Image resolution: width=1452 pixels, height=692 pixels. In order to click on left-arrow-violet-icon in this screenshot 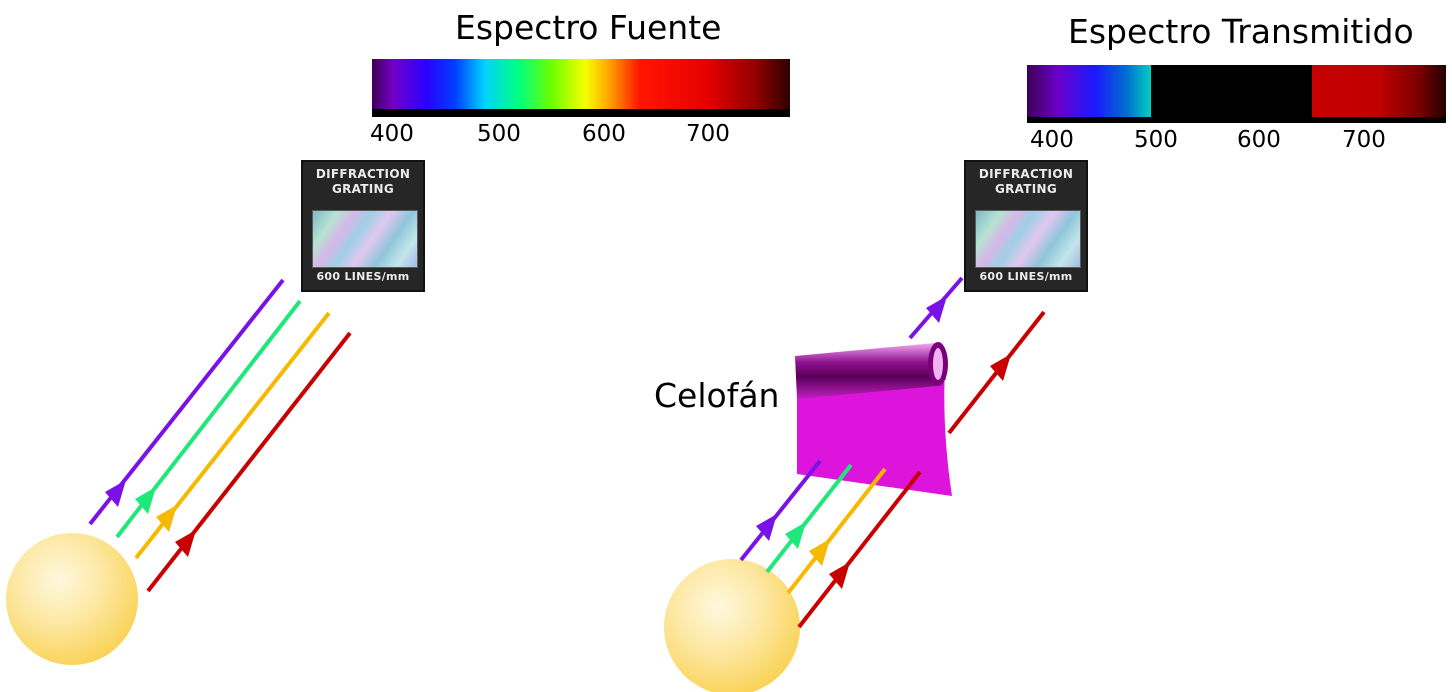, I will do `click(115, 493)`.